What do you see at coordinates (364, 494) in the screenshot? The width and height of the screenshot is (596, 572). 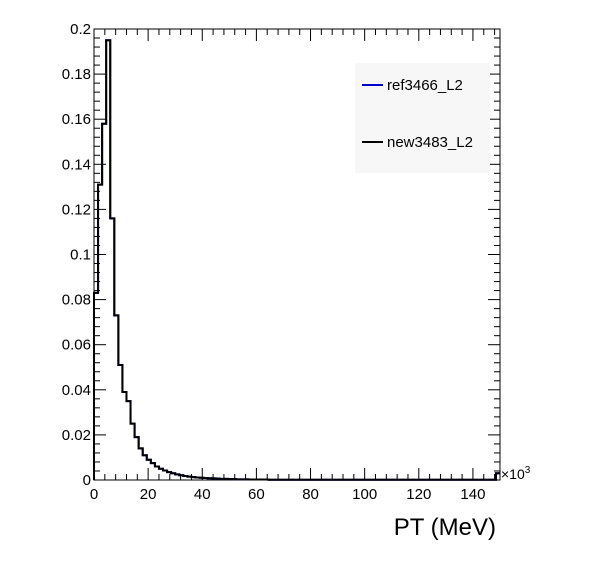 I see `x-tick-label: 100` at bounding box center [364, 494].